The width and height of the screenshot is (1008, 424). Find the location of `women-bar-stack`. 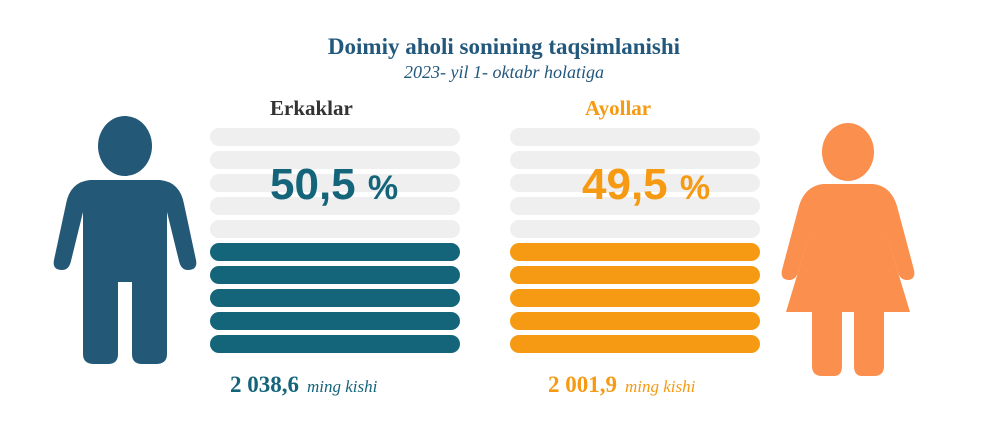

women-bar-stack is located at coordinates (635, 240).